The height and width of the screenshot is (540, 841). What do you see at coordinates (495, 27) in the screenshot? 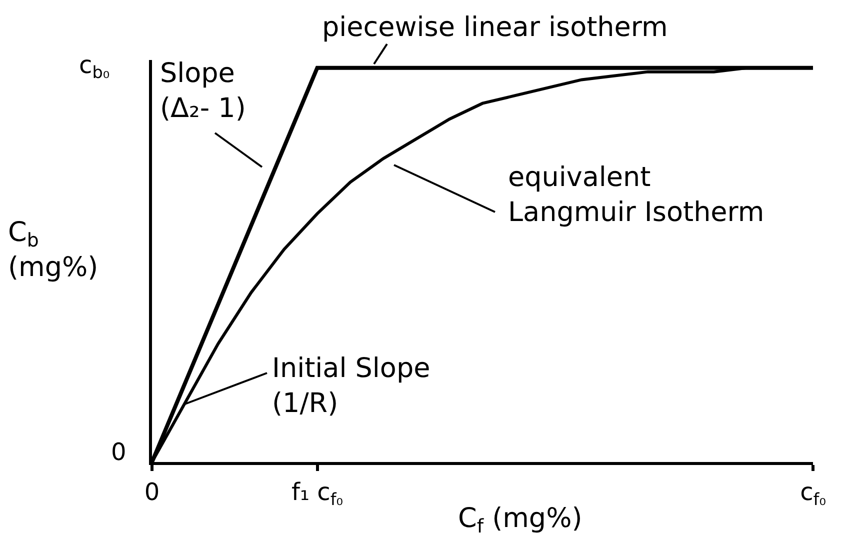
I see `text: piecewise linear isotherm` at bounding box center [495, 27].